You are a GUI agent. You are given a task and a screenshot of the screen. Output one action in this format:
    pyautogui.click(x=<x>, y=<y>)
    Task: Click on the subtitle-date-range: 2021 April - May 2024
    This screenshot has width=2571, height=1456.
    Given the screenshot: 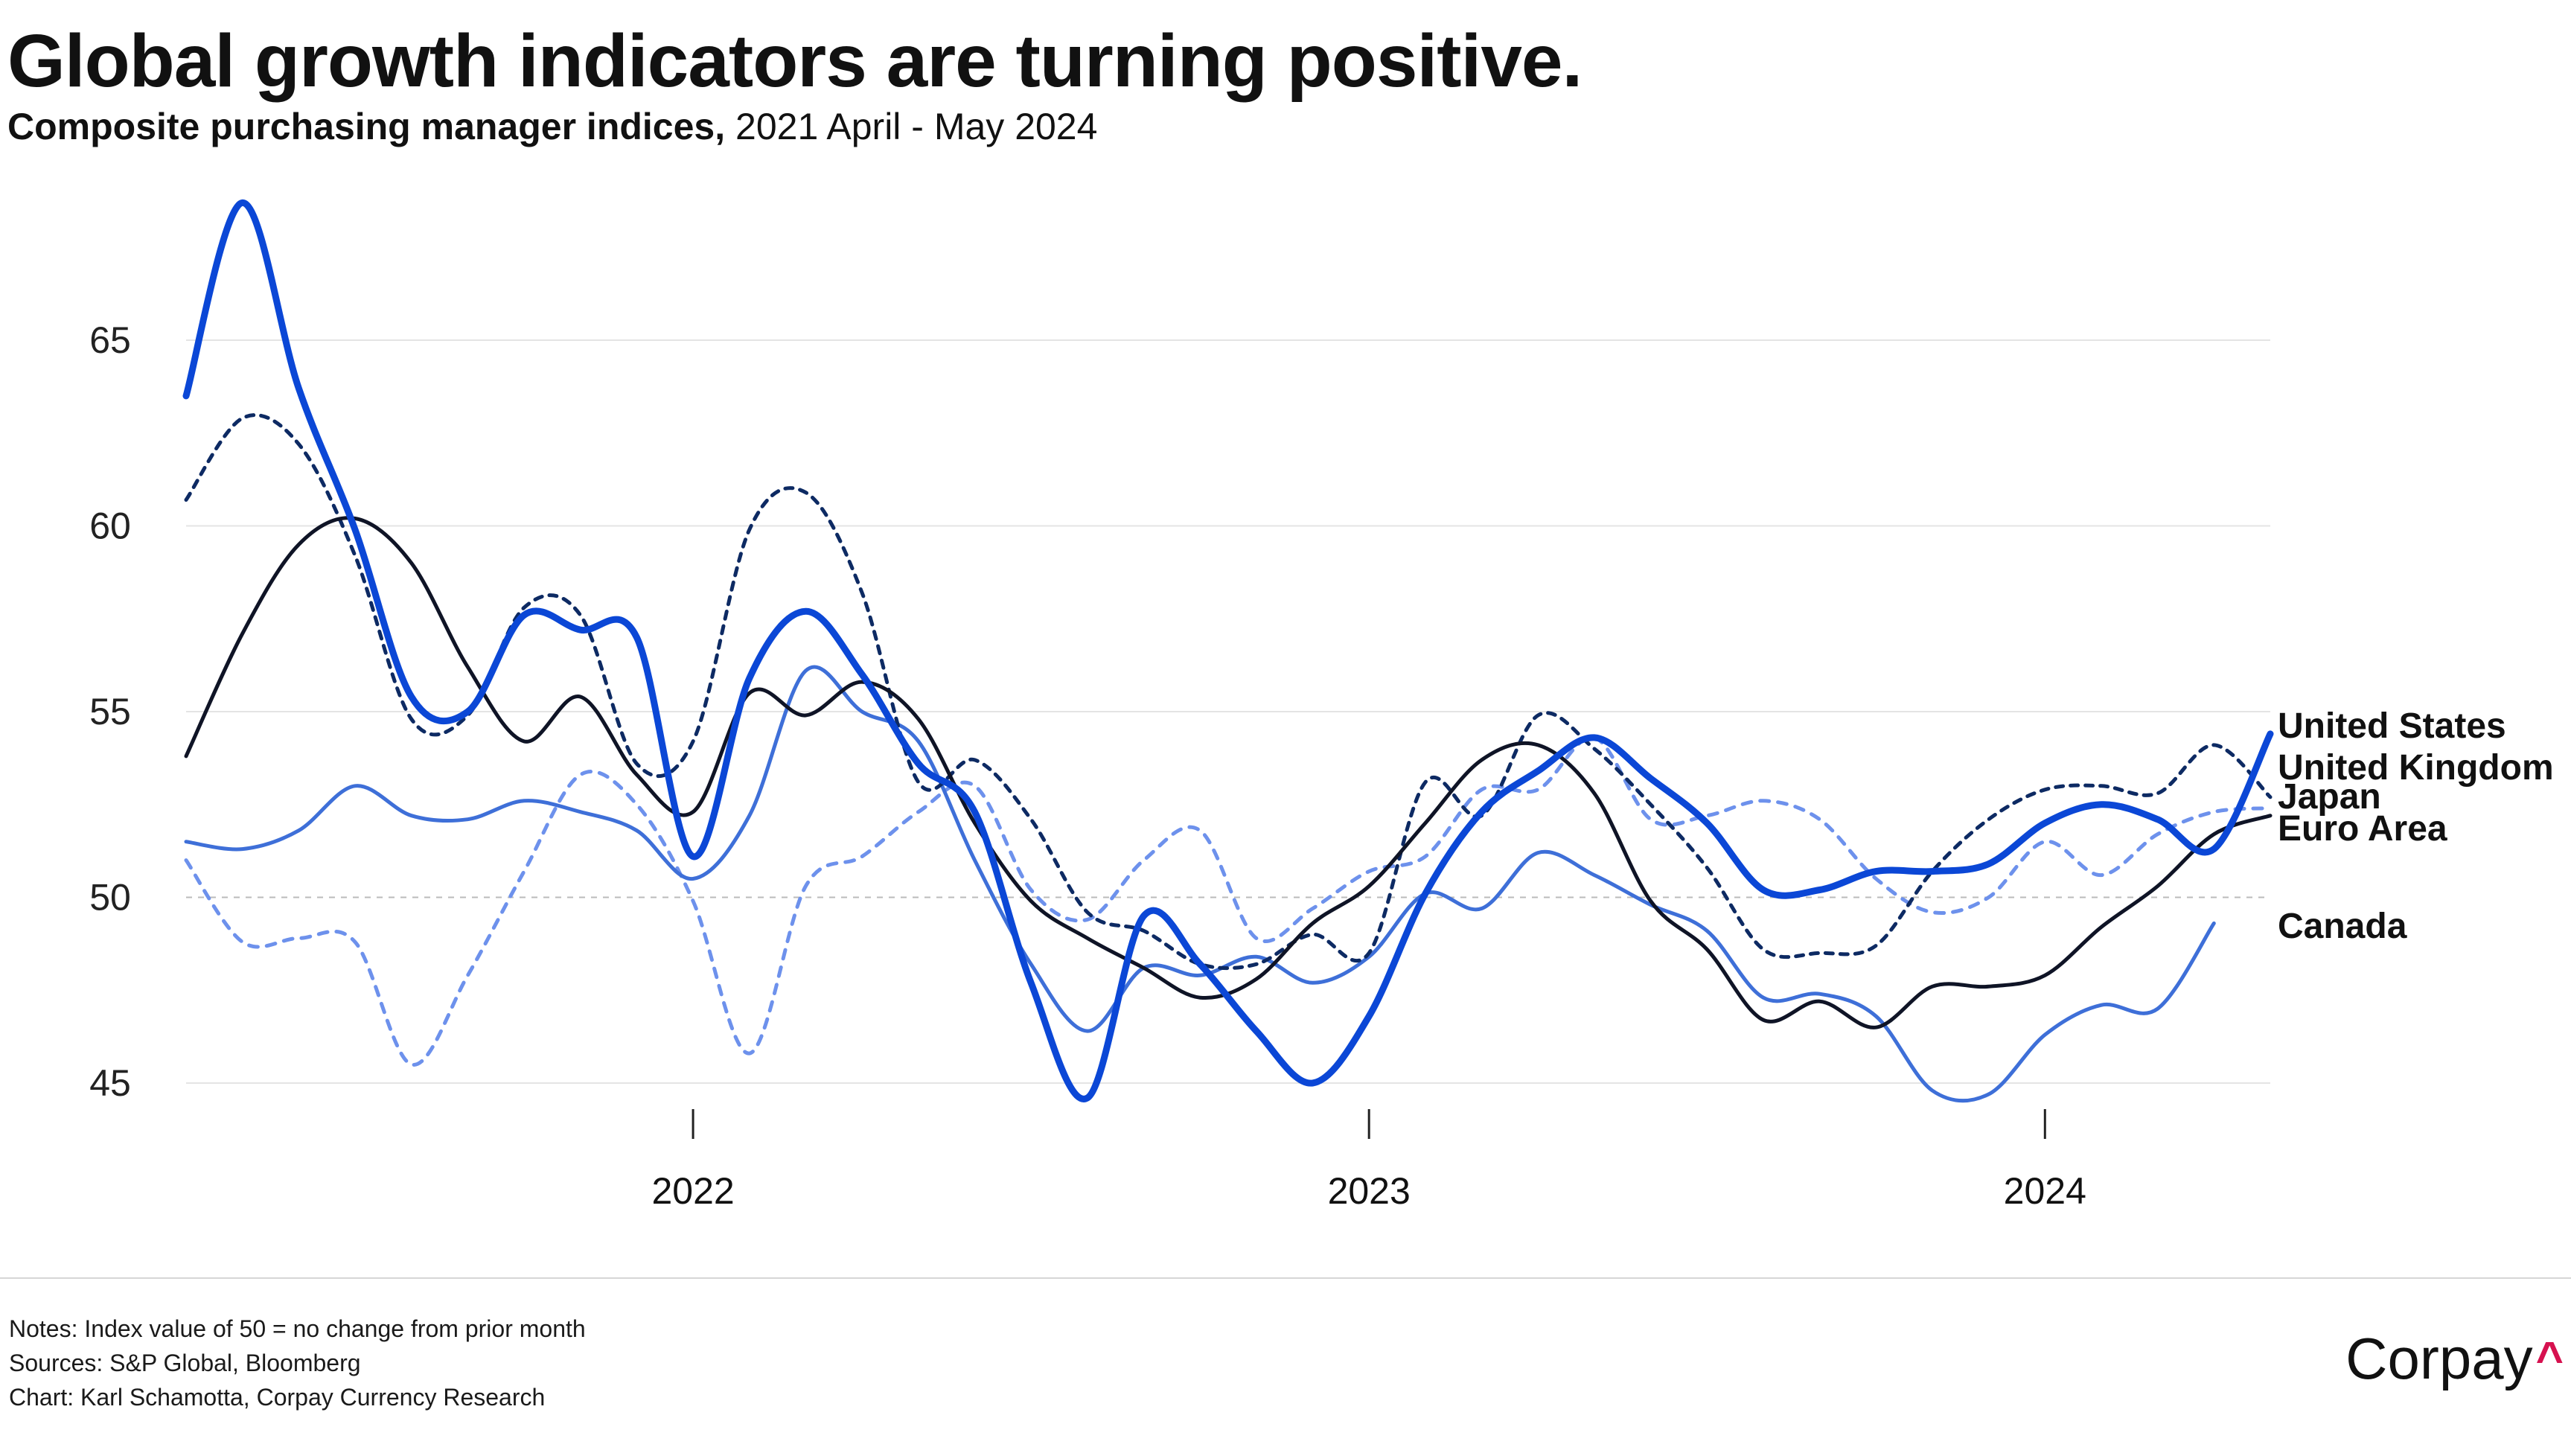 What is the action you would take?
    pyautogui.click(x=911, y=126)
    